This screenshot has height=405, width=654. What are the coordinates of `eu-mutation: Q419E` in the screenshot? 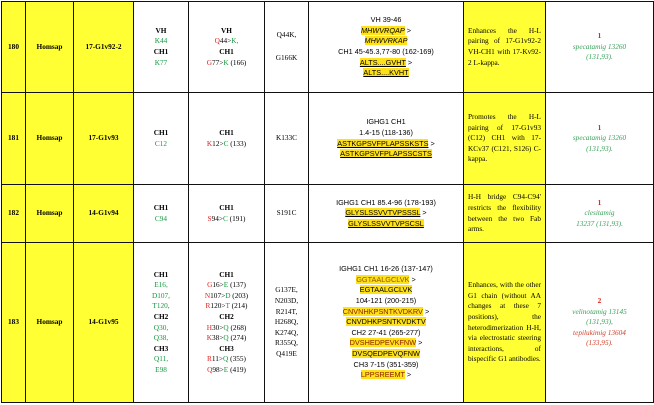 It's located at (286, 353).